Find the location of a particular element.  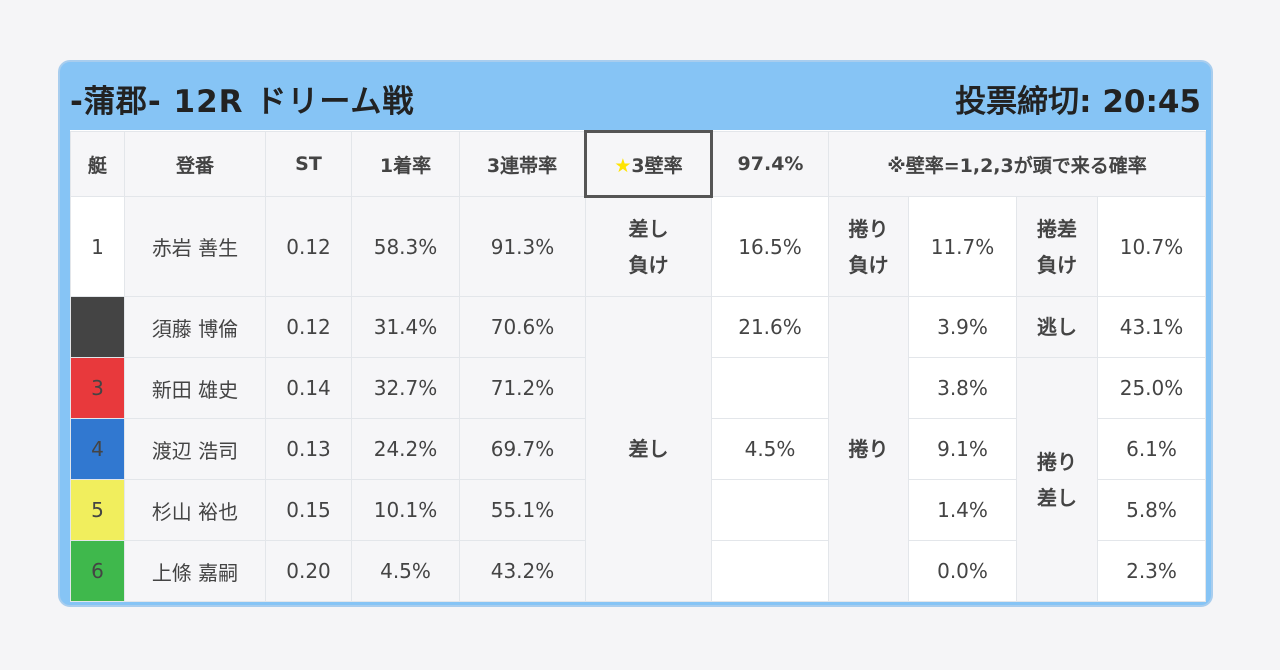

table-row: 5 杉山 裕也 0.15 10.1% 55.1% 1.4% 5.8% is located at coordinates (638, 510).